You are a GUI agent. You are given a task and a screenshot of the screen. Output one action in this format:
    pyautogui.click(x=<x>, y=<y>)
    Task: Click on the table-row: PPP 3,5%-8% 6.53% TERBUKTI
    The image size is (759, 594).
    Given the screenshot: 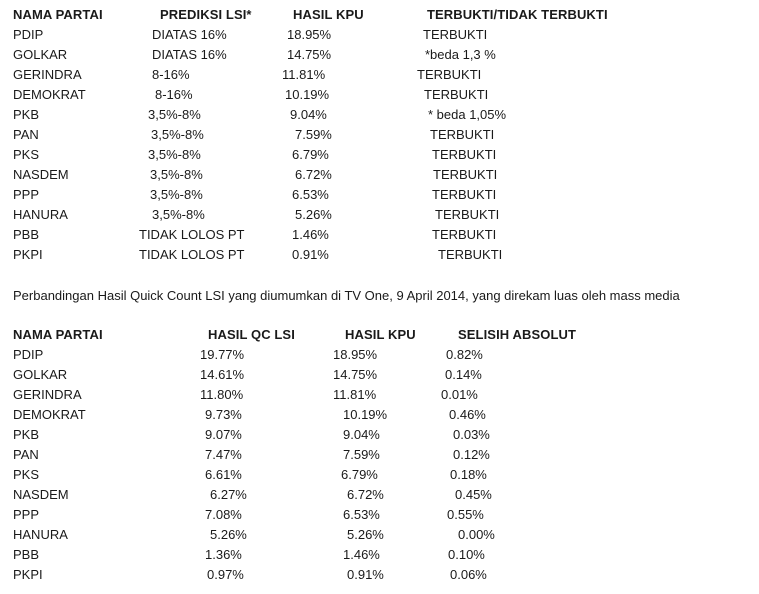 What is the action you would take?
    pyautogui.click(x=379, y=195)
    